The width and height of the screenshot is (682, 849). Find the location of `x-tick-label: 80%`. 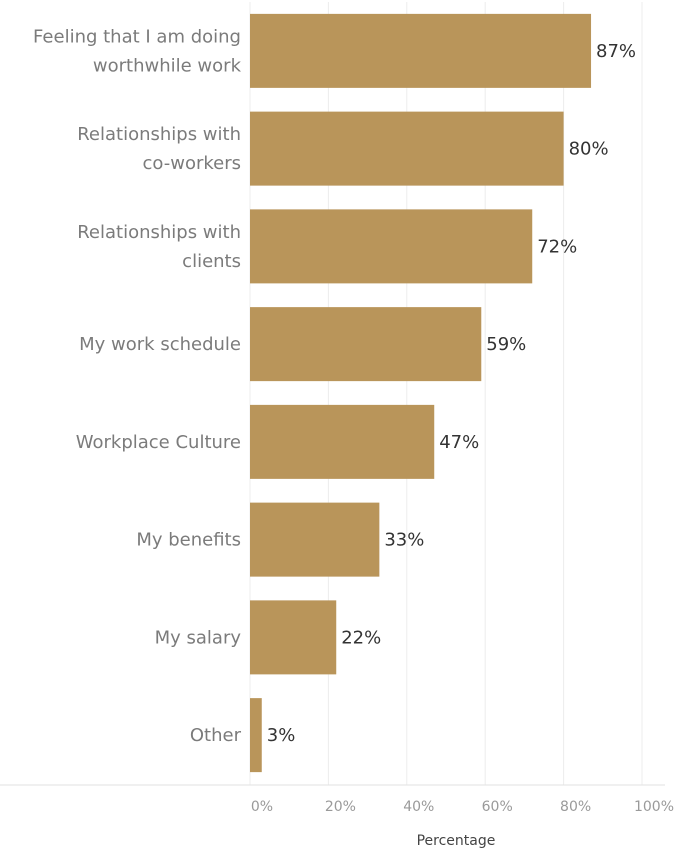

x-tick-label: 80% is located at coordinates (575, 807).